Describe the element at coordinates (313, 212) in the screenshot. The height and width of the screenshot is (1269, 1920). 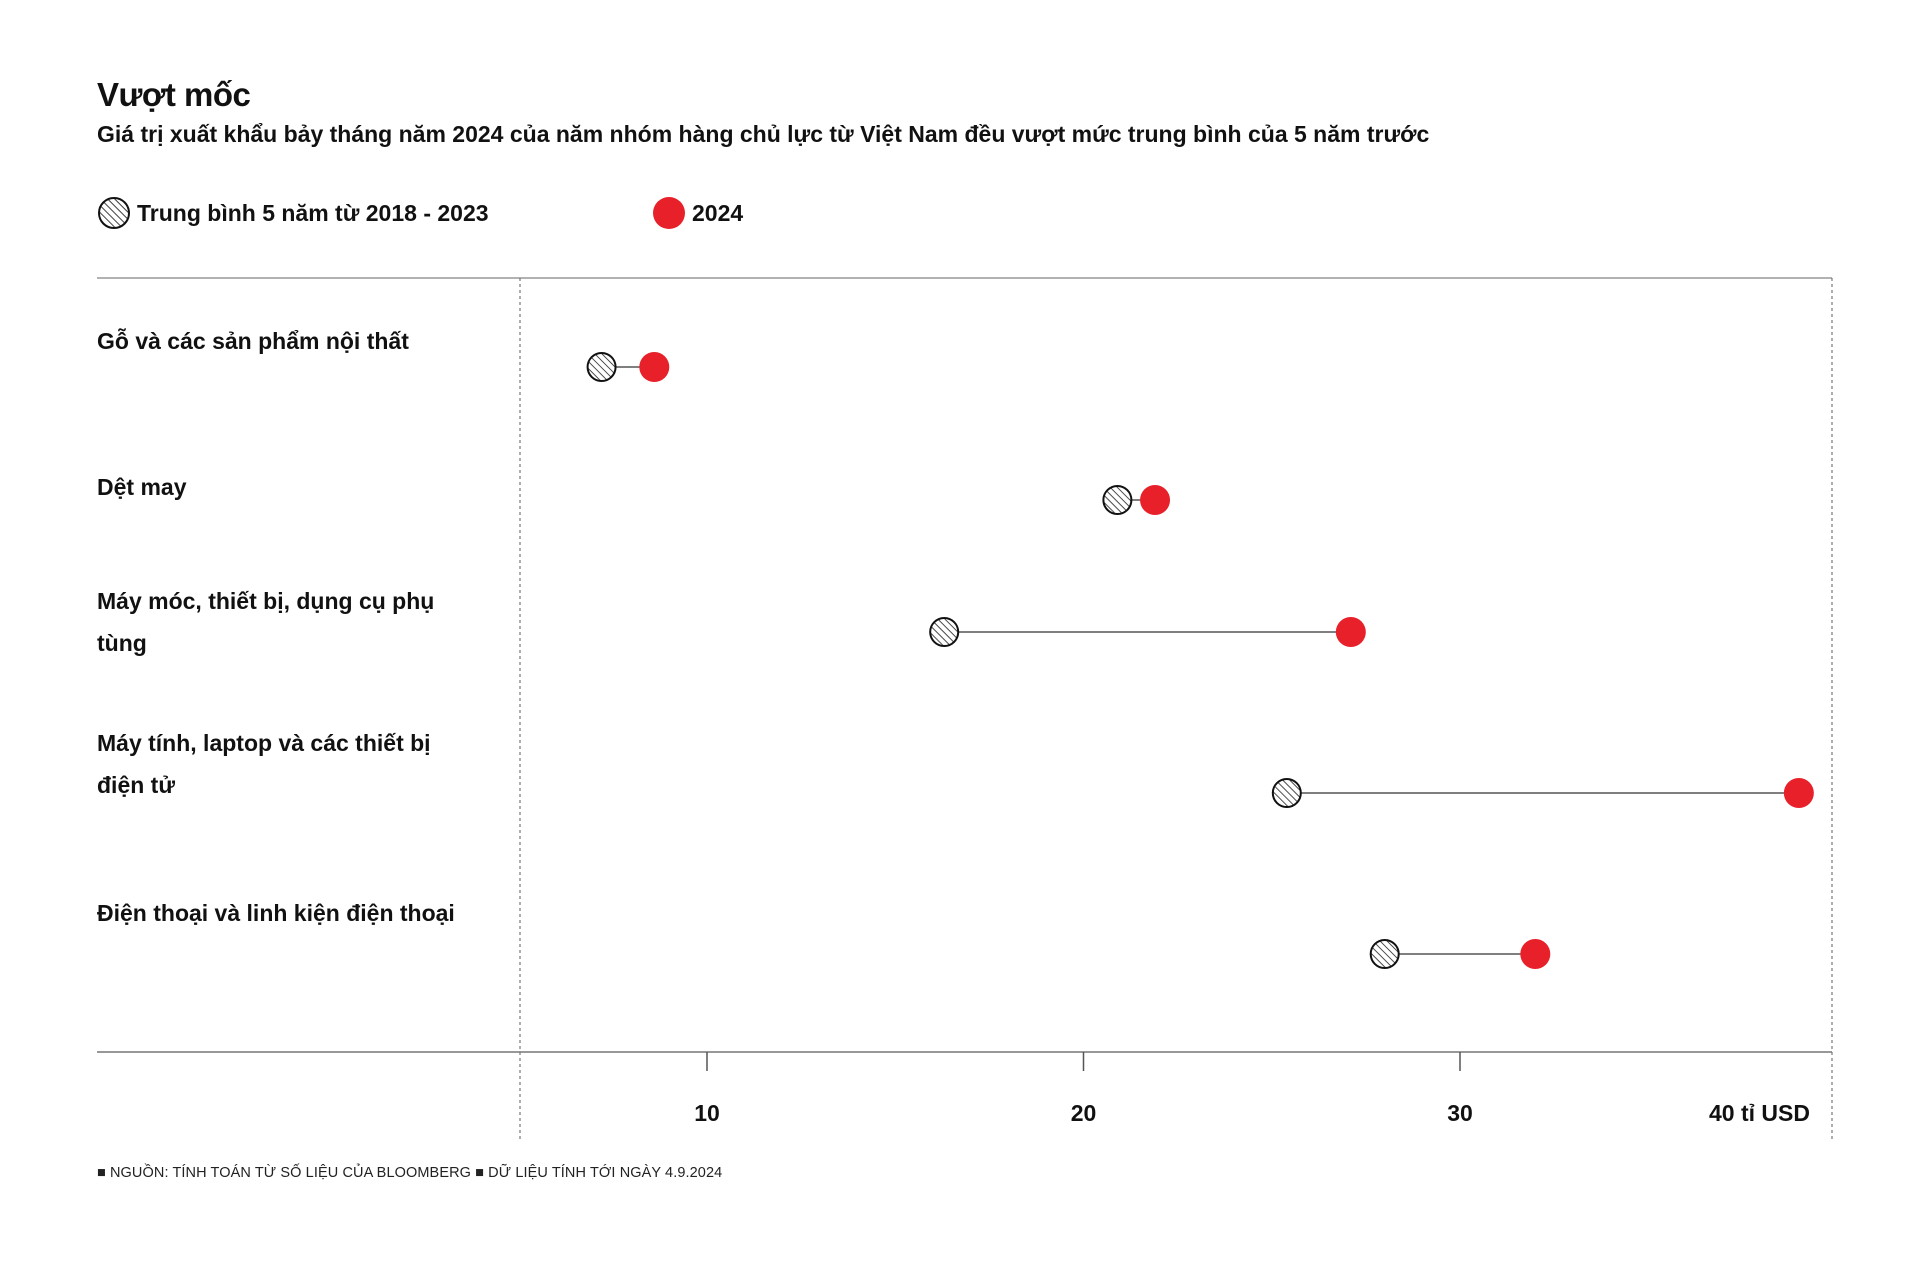
I see `legend-label-average: Trung bình 5 năm từ 2018 - 2023` at that location.